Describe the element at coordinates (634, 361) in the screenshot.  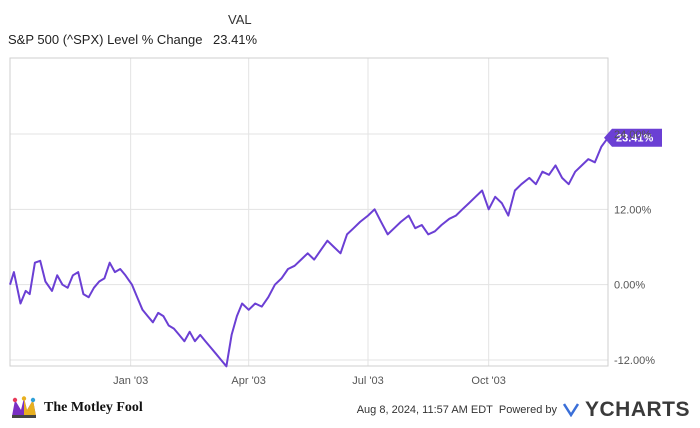
I see `y-tick-label: -12.00%` at that location.